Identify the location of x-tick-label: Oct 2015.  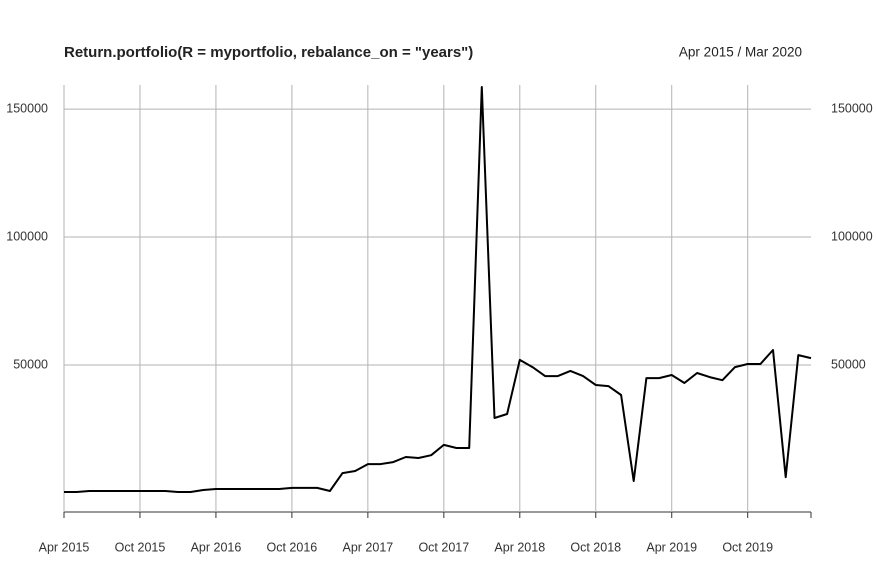
(140, 547).